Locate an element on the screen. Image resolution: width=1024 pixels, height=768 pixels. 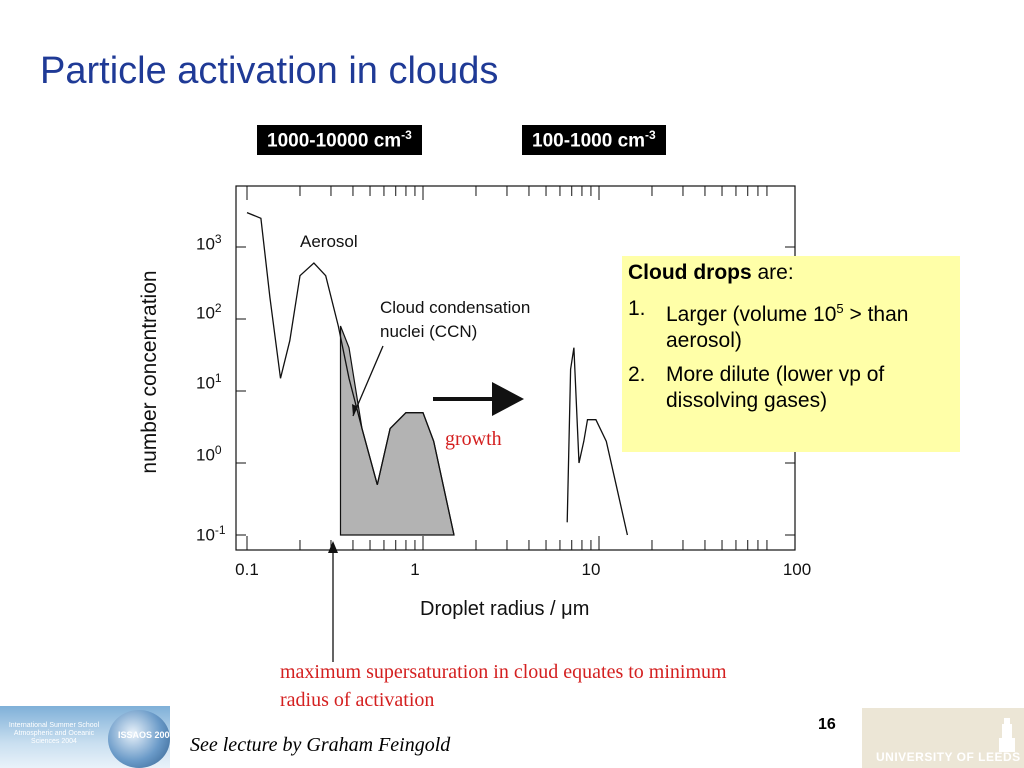
school-logo-acronym: ISSAOS 2004 is located at coordinates (146, 735).